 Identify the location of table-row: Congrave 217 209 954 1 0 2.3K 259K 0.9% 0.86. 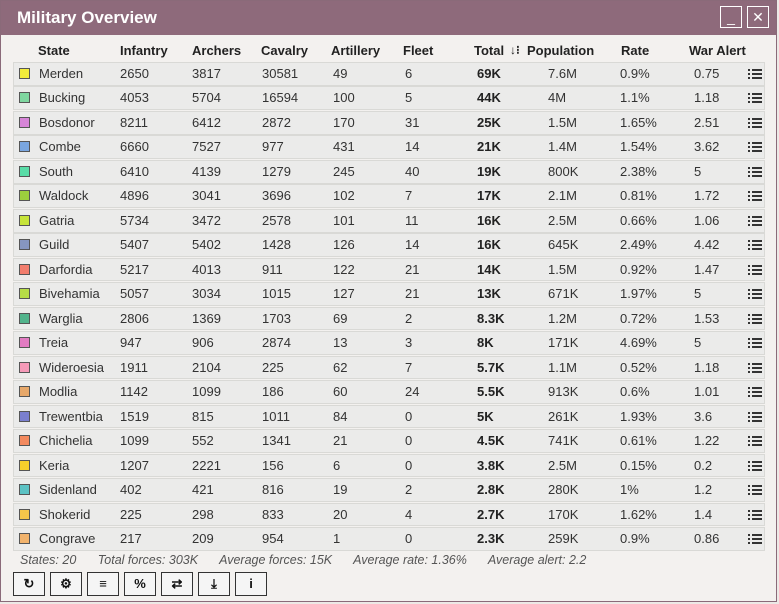
(389, 539).